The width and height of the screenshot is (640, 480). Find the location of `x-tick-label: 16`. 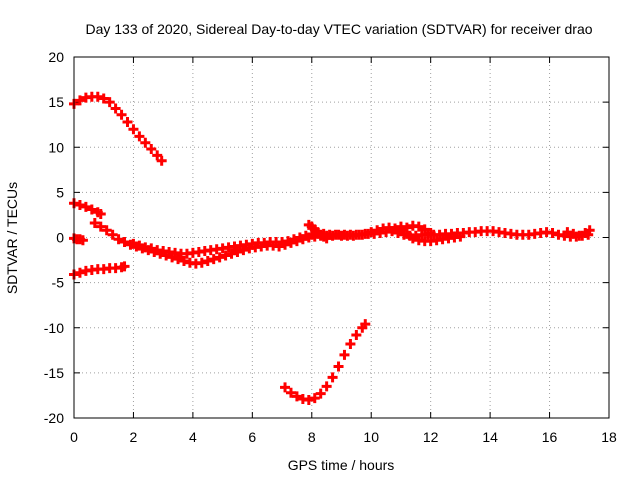

x-tick-label: 16 is located at coordinates (550, 437).